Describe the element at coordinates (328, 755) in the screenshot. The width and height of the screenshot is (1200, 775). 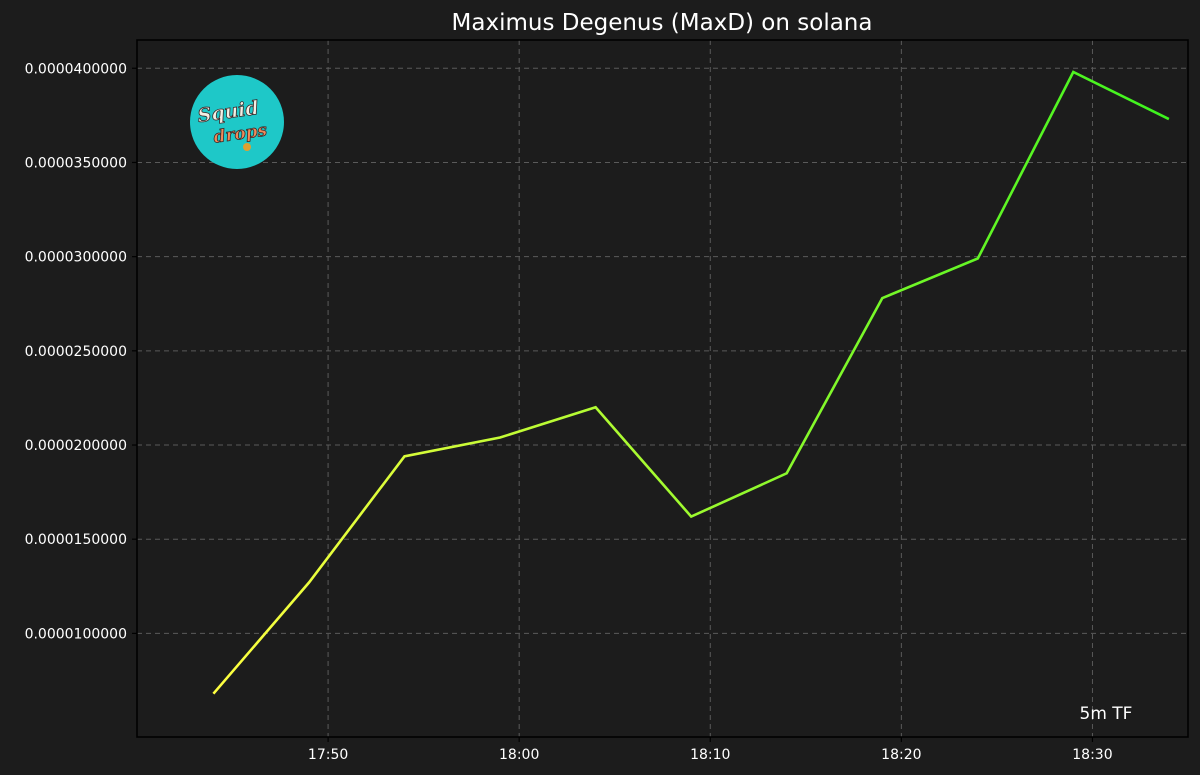
I see `x-tick-label: 17:50` at that location.